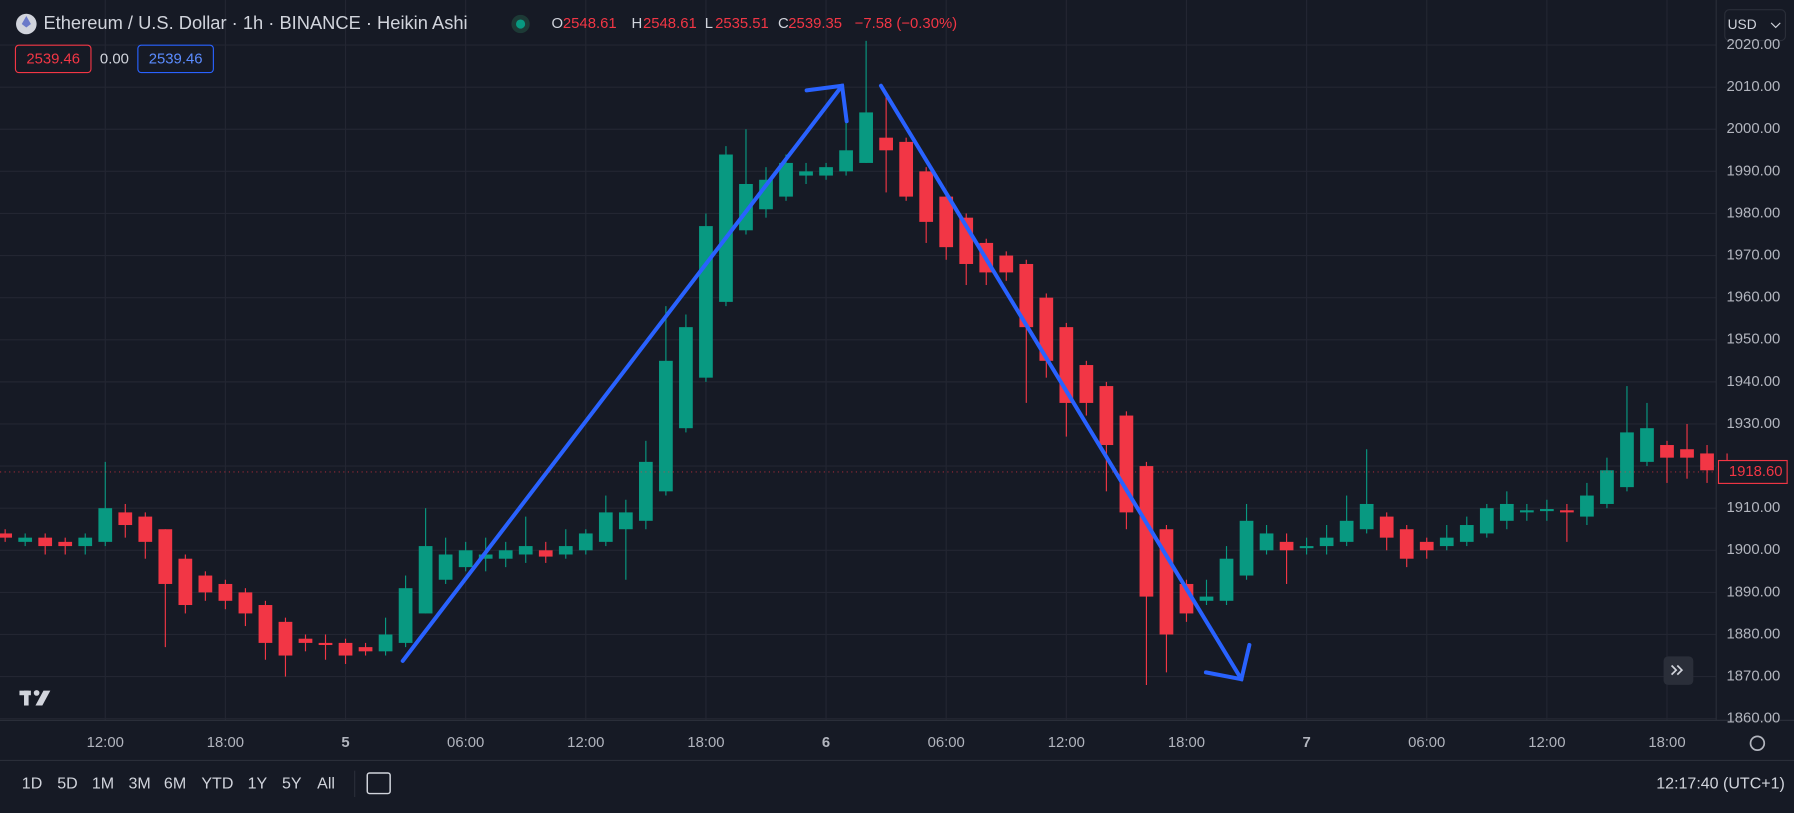  I want to click on down-arrow-head, so click(1227, 662).